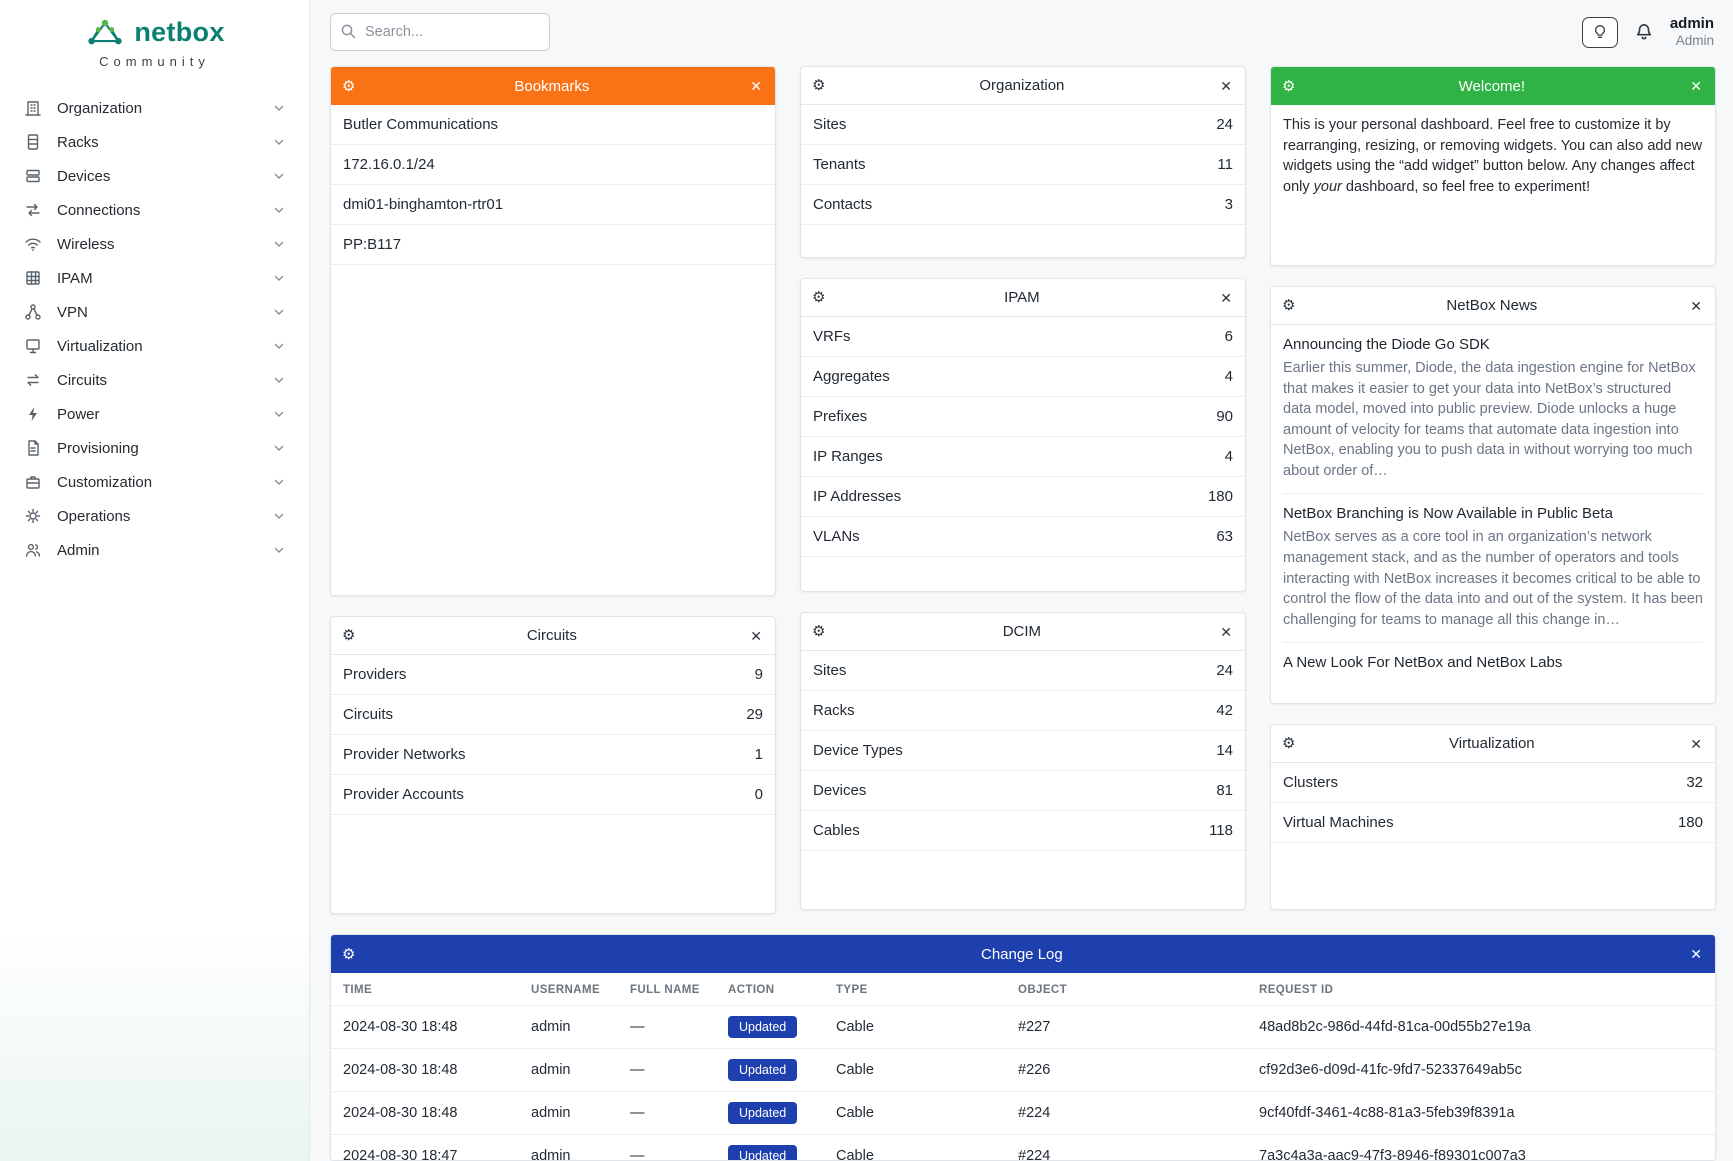 The image size is (1733, 1161). What do you see at coordinates (403, 794) in the screenshot?
I see `stat-label: Provider Accounts` at bounding box center [403, 794].